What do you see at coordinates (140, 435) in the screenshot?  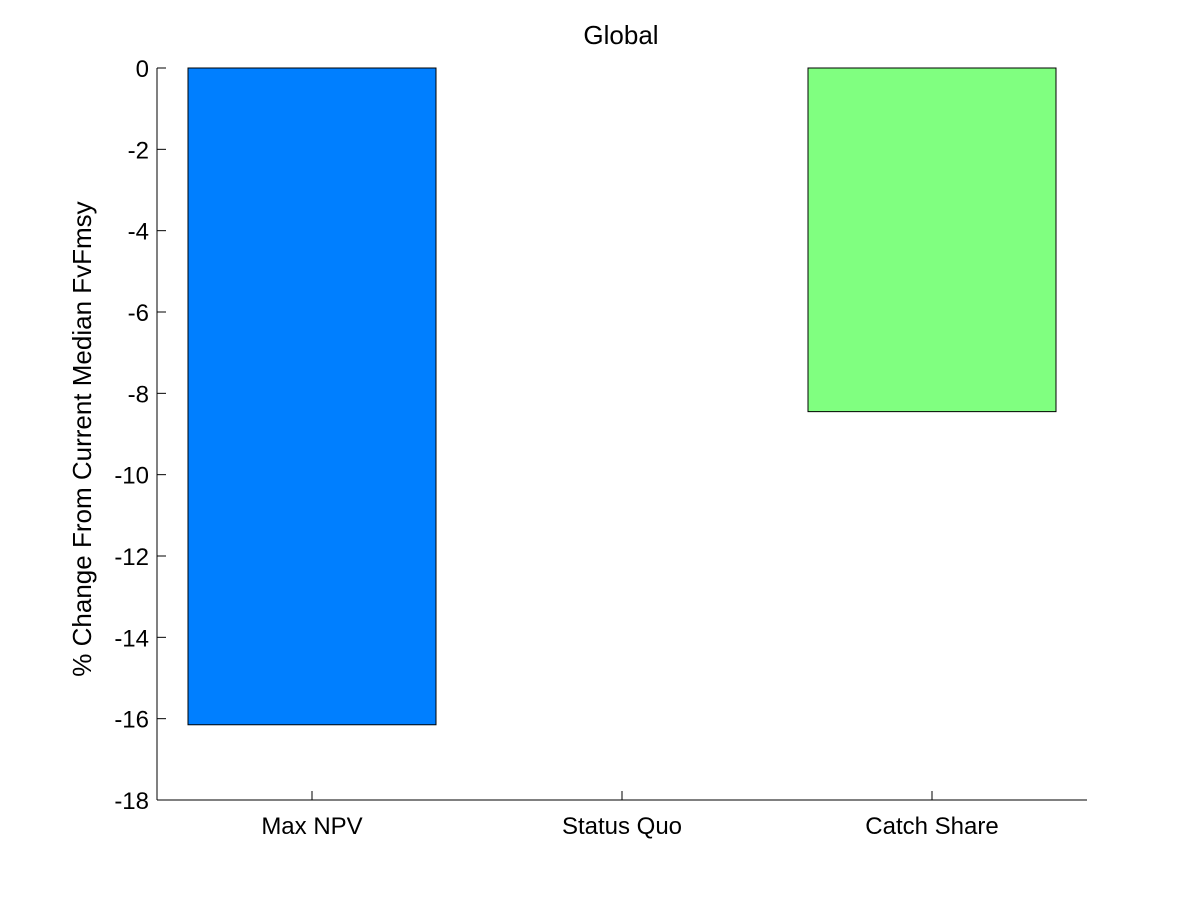 I see `y-ticks: 0 -2 -4 -6 -8 -10 -12 -14 -16 -18` at bounding box center [140, 435].